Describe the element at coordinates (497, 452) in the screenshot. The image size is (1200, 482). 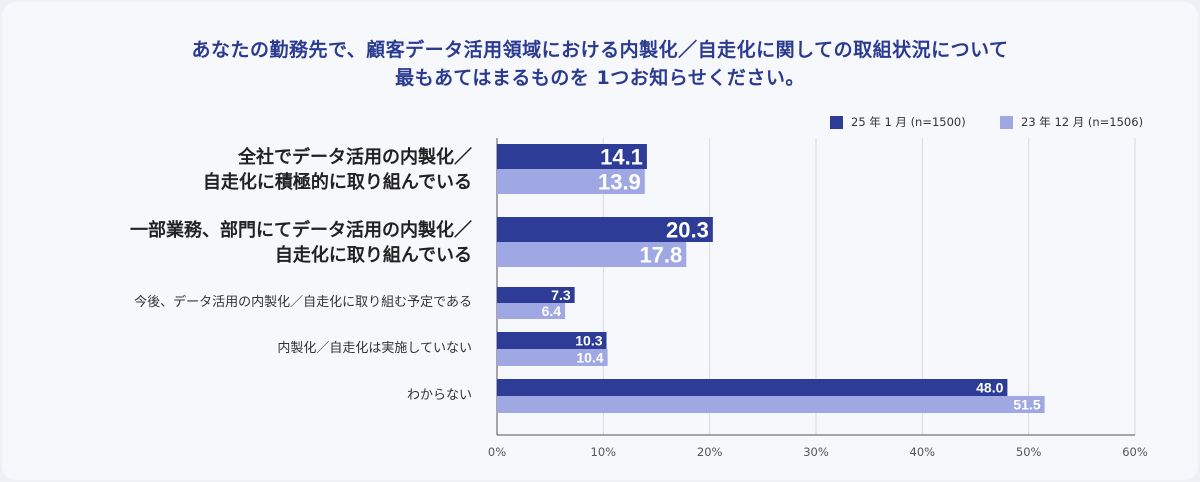
I see `x-tick-label: 0%` at that location.